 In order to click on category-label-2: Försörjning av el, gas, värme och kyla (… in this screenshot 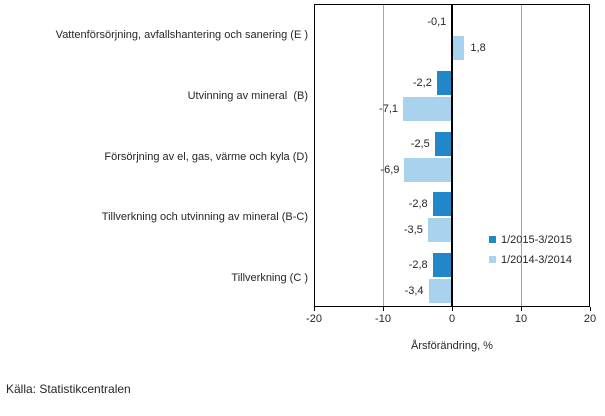, I will do `click(206, 156)`.